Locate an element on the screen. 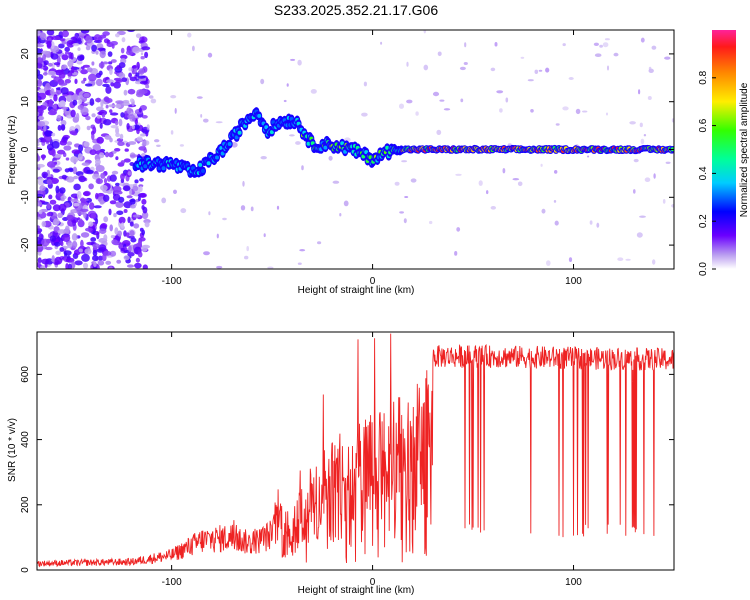 The width and height of the screenshot is (750, 600). colorbar-label: Normalized spectral amplitude is located at coordinates (744, 149).